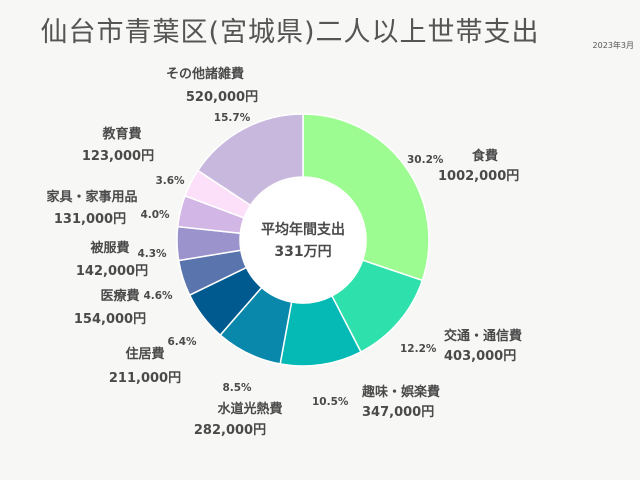 The width and height of the screenshot is (640, 480). What do you see at coordinates (249, 409) in the screenshot?
I see `slice-name-label: 水道光熱費` at bounding box center [249, 409].